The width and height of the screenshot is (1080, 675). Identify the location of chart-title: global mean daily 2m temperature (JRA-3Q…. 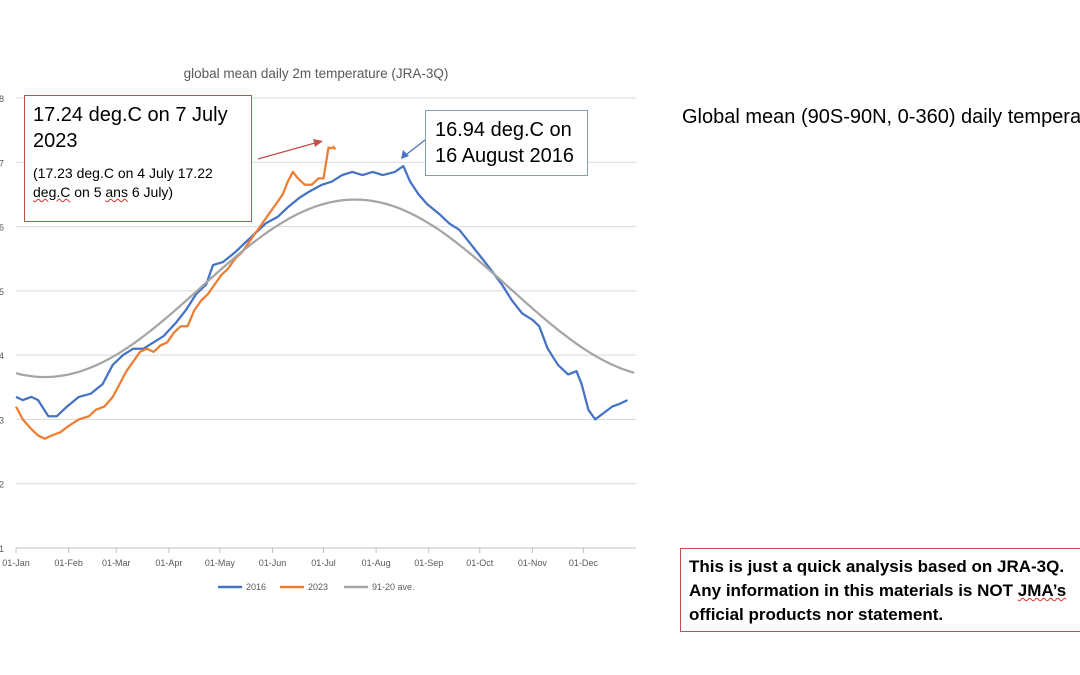
(316, 73).